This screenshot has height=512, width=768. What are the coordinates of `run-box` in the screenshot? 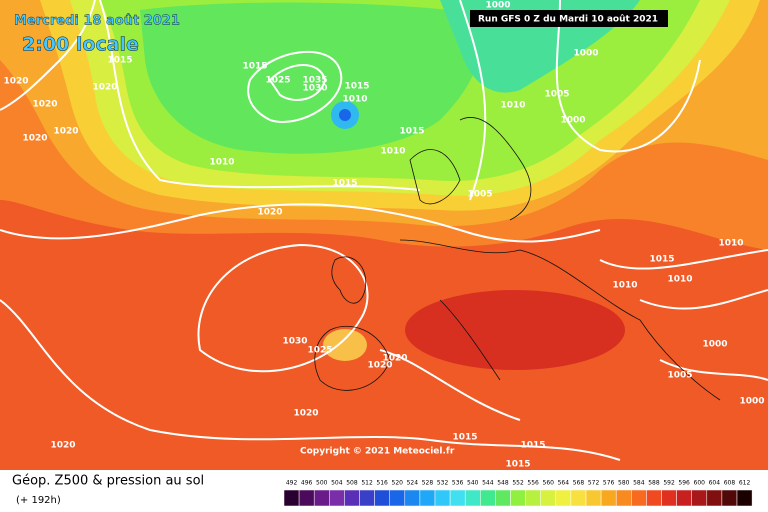 It's located at (569, 18).